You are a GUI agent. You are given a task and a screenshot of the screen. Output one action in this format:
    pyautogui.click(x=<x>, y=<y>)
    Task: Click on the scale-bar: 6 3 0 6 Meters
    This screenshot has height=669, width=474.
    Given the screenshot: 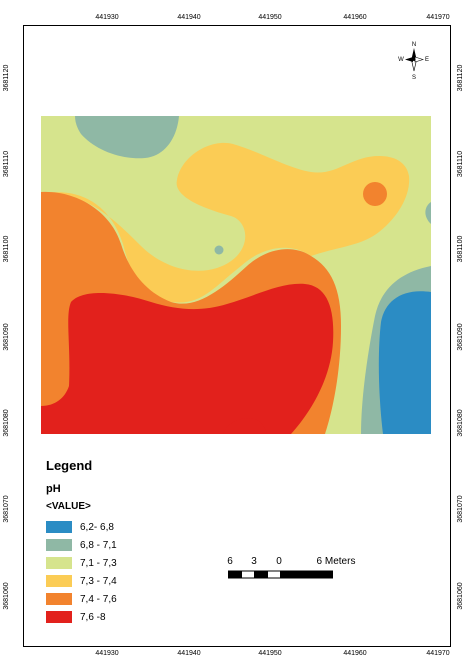 What is the action you would take?
    pyautogui.click(x=301, y=571)
    